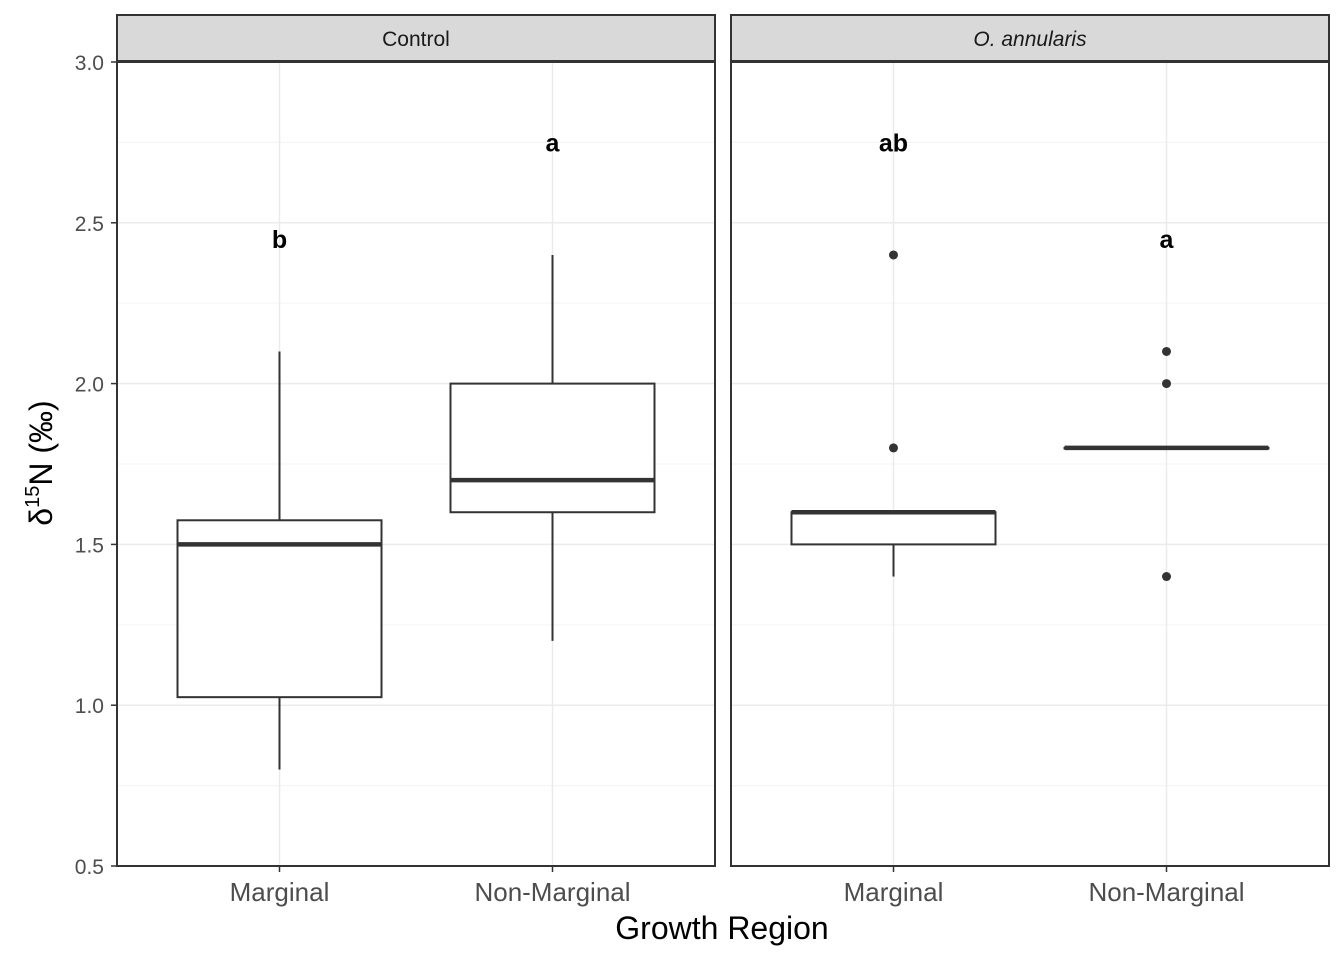 Image resolution: width=1344 pixels, height=960 pixels. Describe the element at coordinates (89, 63) in the screenshot. I see `y-tick-label: 3.0` at that location.